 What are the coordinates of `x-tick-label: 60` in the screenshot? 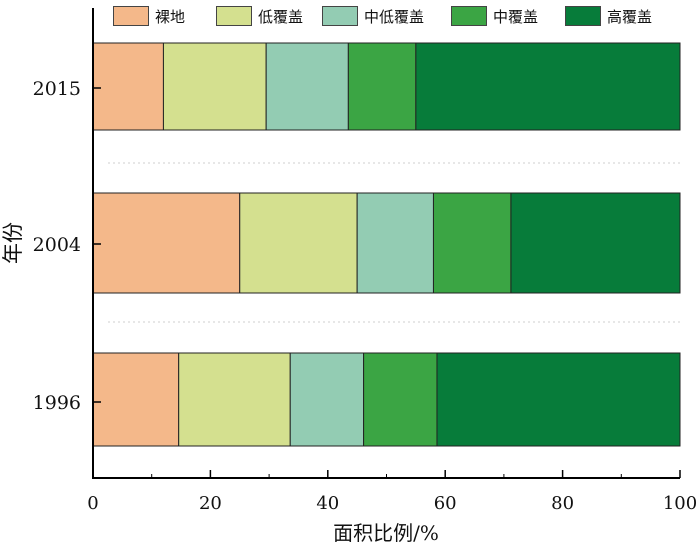 It's located at (445, 503).